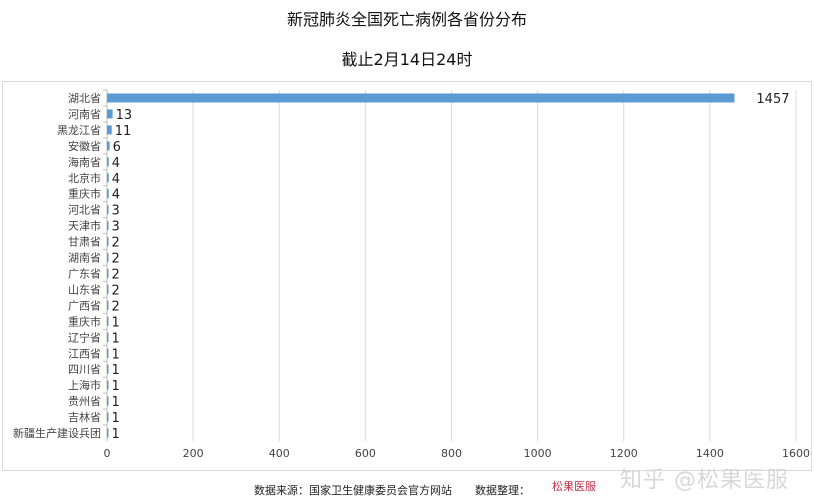  I want to click on x-tick-label: 1400, so click(710, 453).